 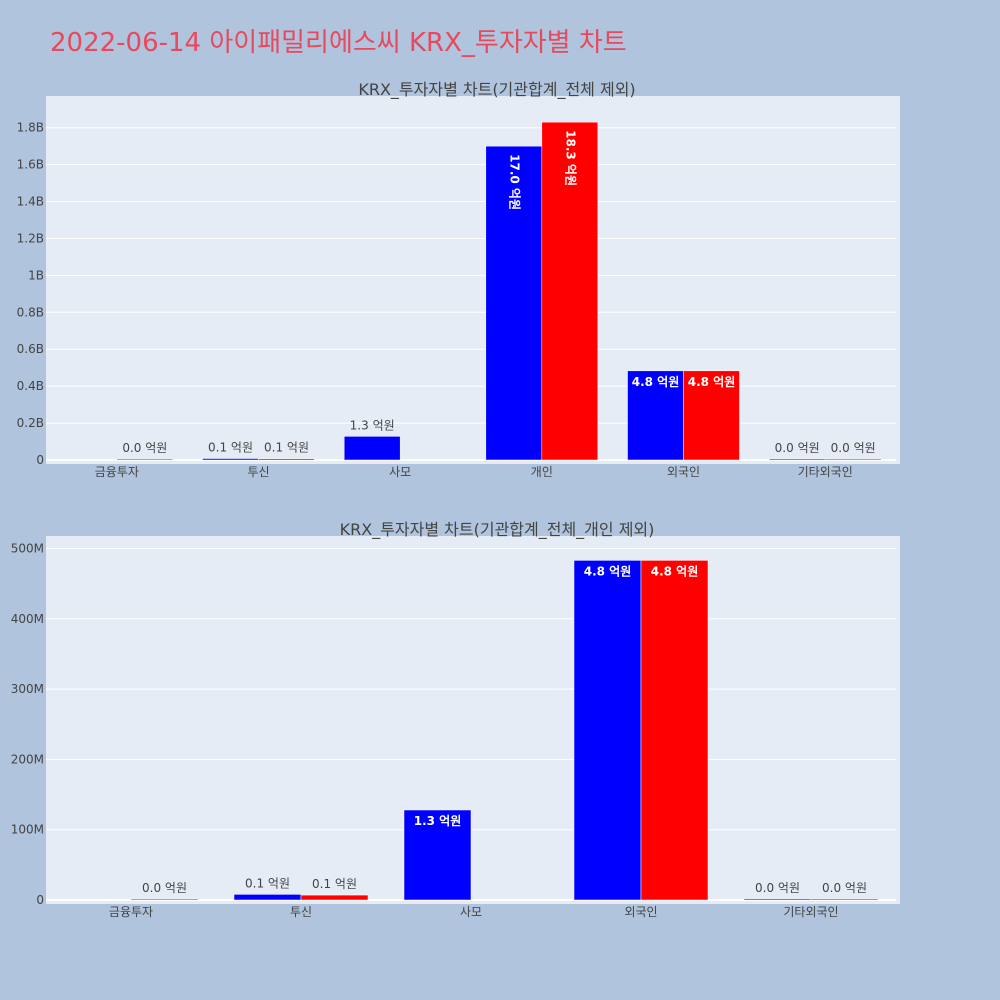 I want to click on y-tick-label: 1.2B, so click(x=30, y=238).